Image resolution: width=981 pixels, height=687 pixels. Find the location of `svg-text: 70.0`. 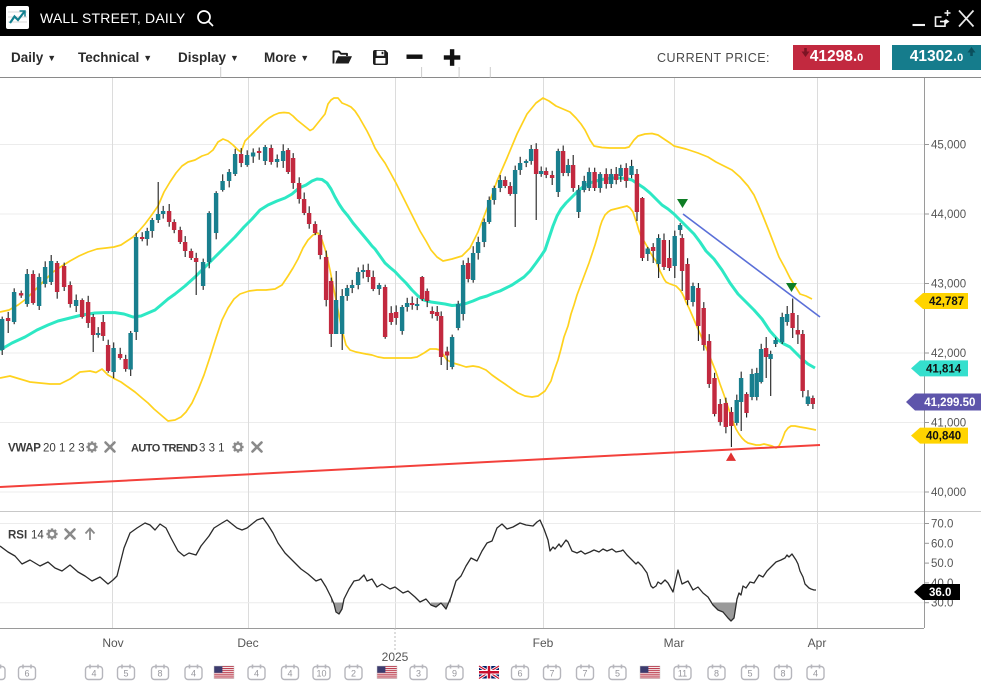

svg-text: 70.0 is located at coordinates (942, 525).